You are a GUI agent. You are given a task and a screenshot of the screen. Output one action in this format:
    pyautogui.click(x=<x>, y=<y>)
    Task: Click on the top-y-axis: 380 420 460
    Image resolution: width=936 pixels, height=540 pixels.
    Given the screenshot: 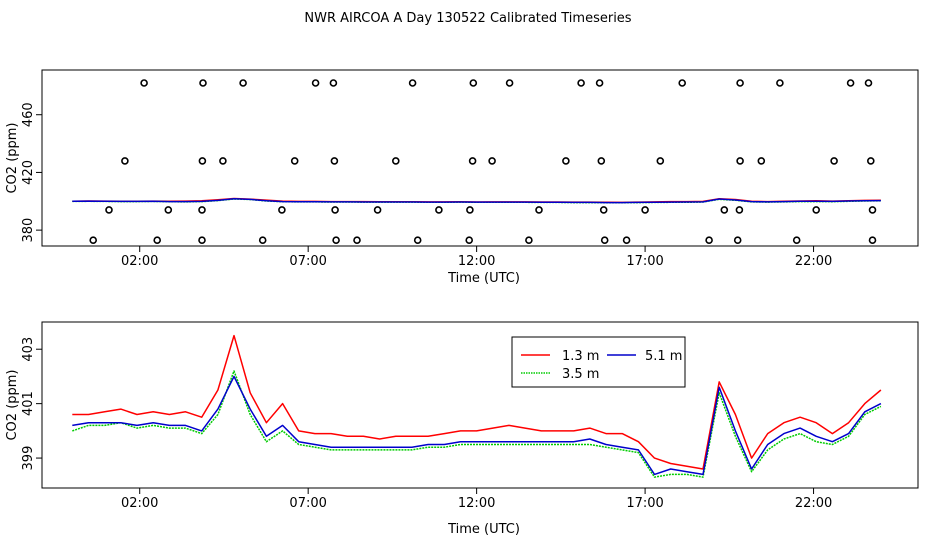 What is the action you would take?
    pyautogui.click(x=31, y=172)
    